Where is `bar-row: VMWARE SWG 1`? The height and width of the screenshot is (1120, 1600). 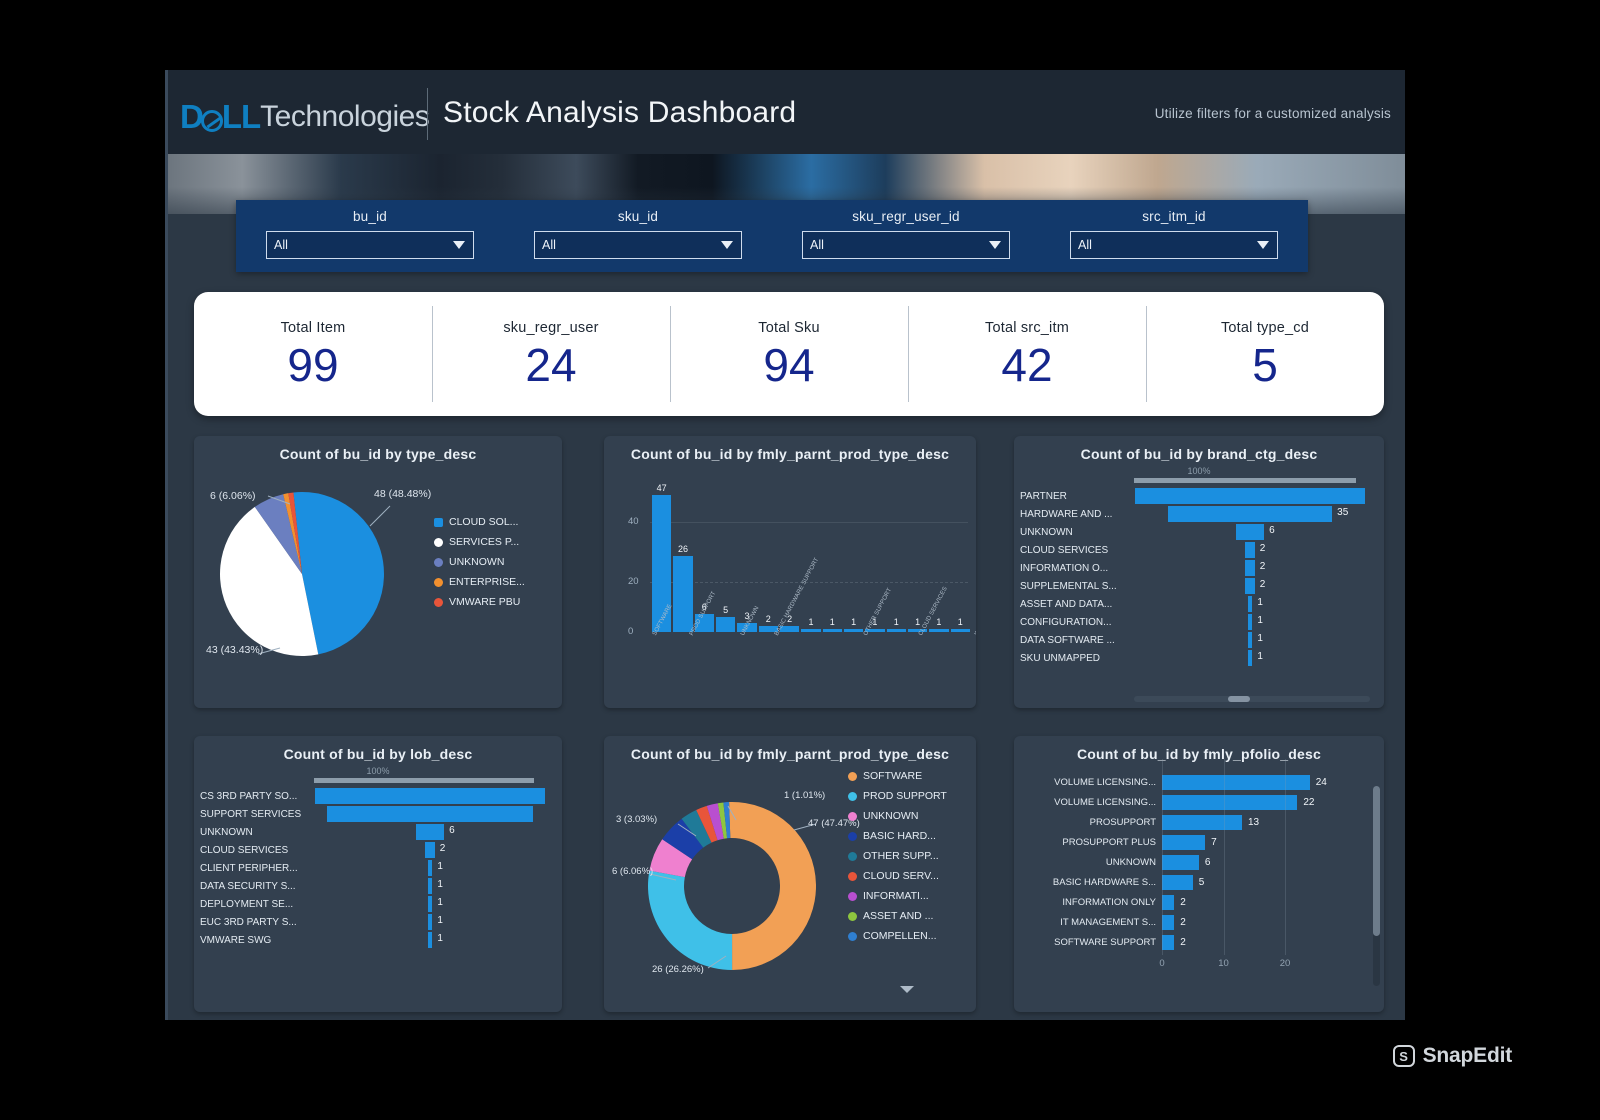 bar-row: VMWARE SWG 1 is located at coordinates (378, 940).